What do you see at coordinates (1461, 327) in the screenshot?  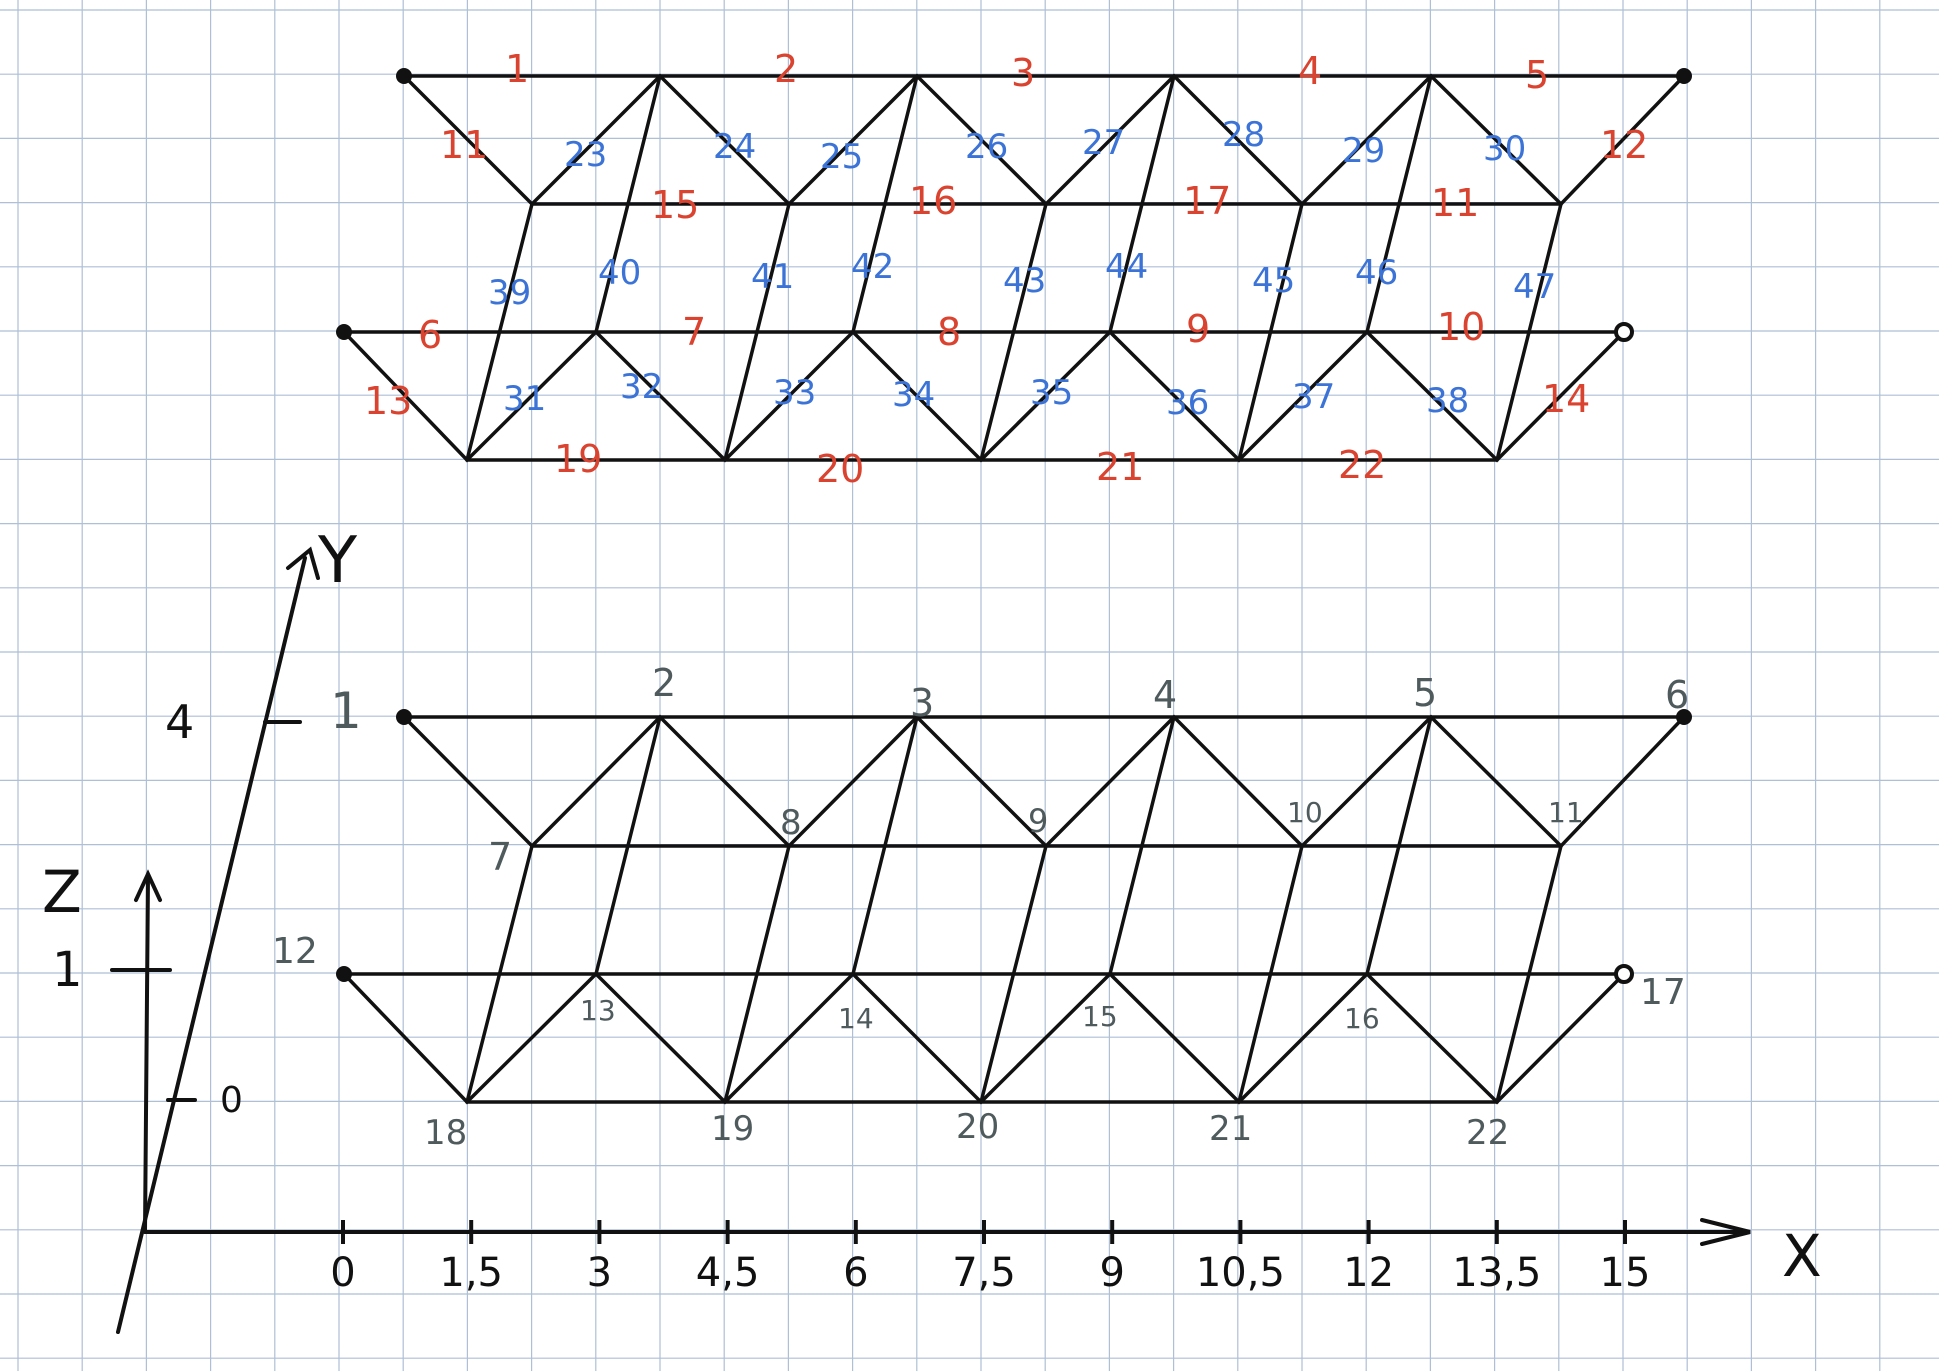 I see `bar-label: 10` at bounding box center [1461, 327].